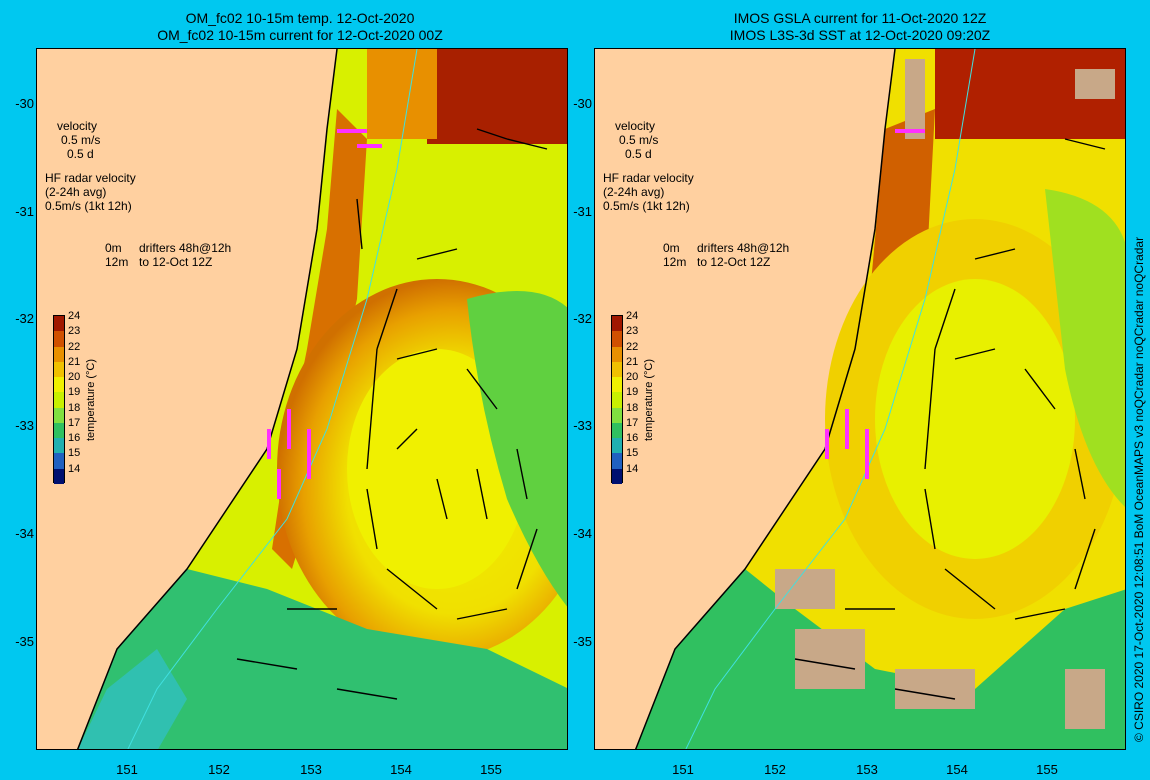 This screenshot has height=780, width=1150. Describe the element at coordinates (74, 346) in the screenshot. I see `colorbar-tick: 22` at that location.